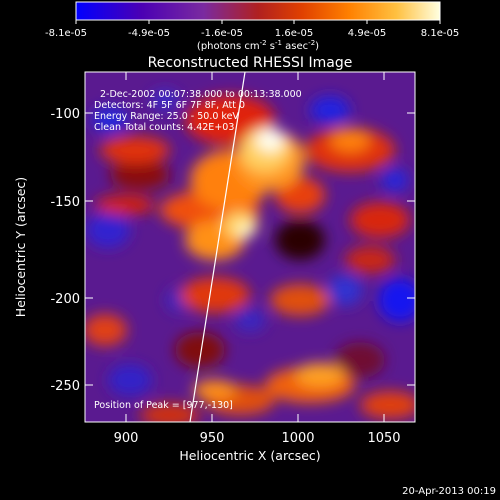 The image size is (500, 500). Describe the element at coordinates (126, 438) in the screenshot. I see `x-tick-label: 900` at that location.